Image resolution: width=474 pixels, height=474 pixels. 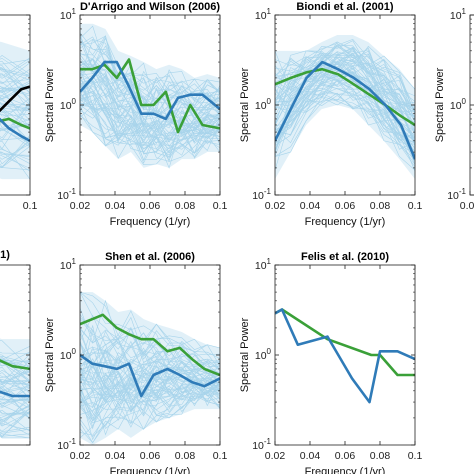 What do you see at coordinates (150, 257) in the screenshot?
I see `panel-title: Shen et al. (2006)` at bounding box center [150, 257].